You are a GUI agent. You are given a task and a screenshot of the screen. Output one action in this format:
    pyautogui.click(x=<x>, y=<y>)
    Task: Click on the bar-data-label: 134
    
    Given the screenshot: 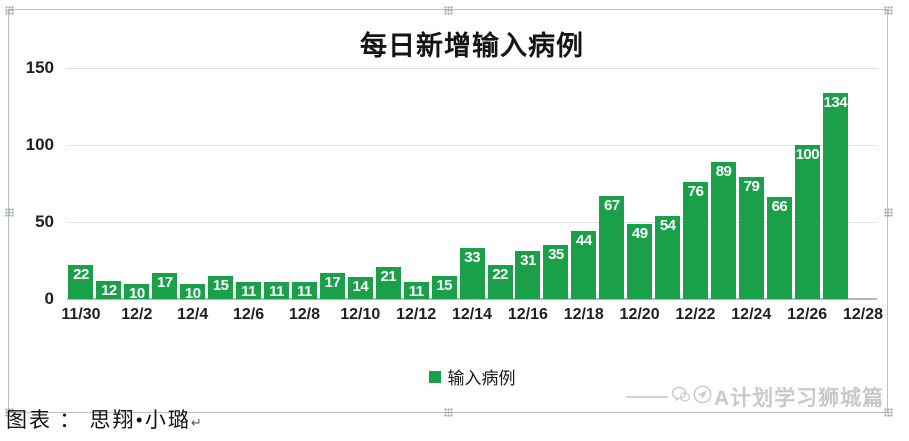 What is the action you would take?
    pyautogui.click(x=835, y=102)
    